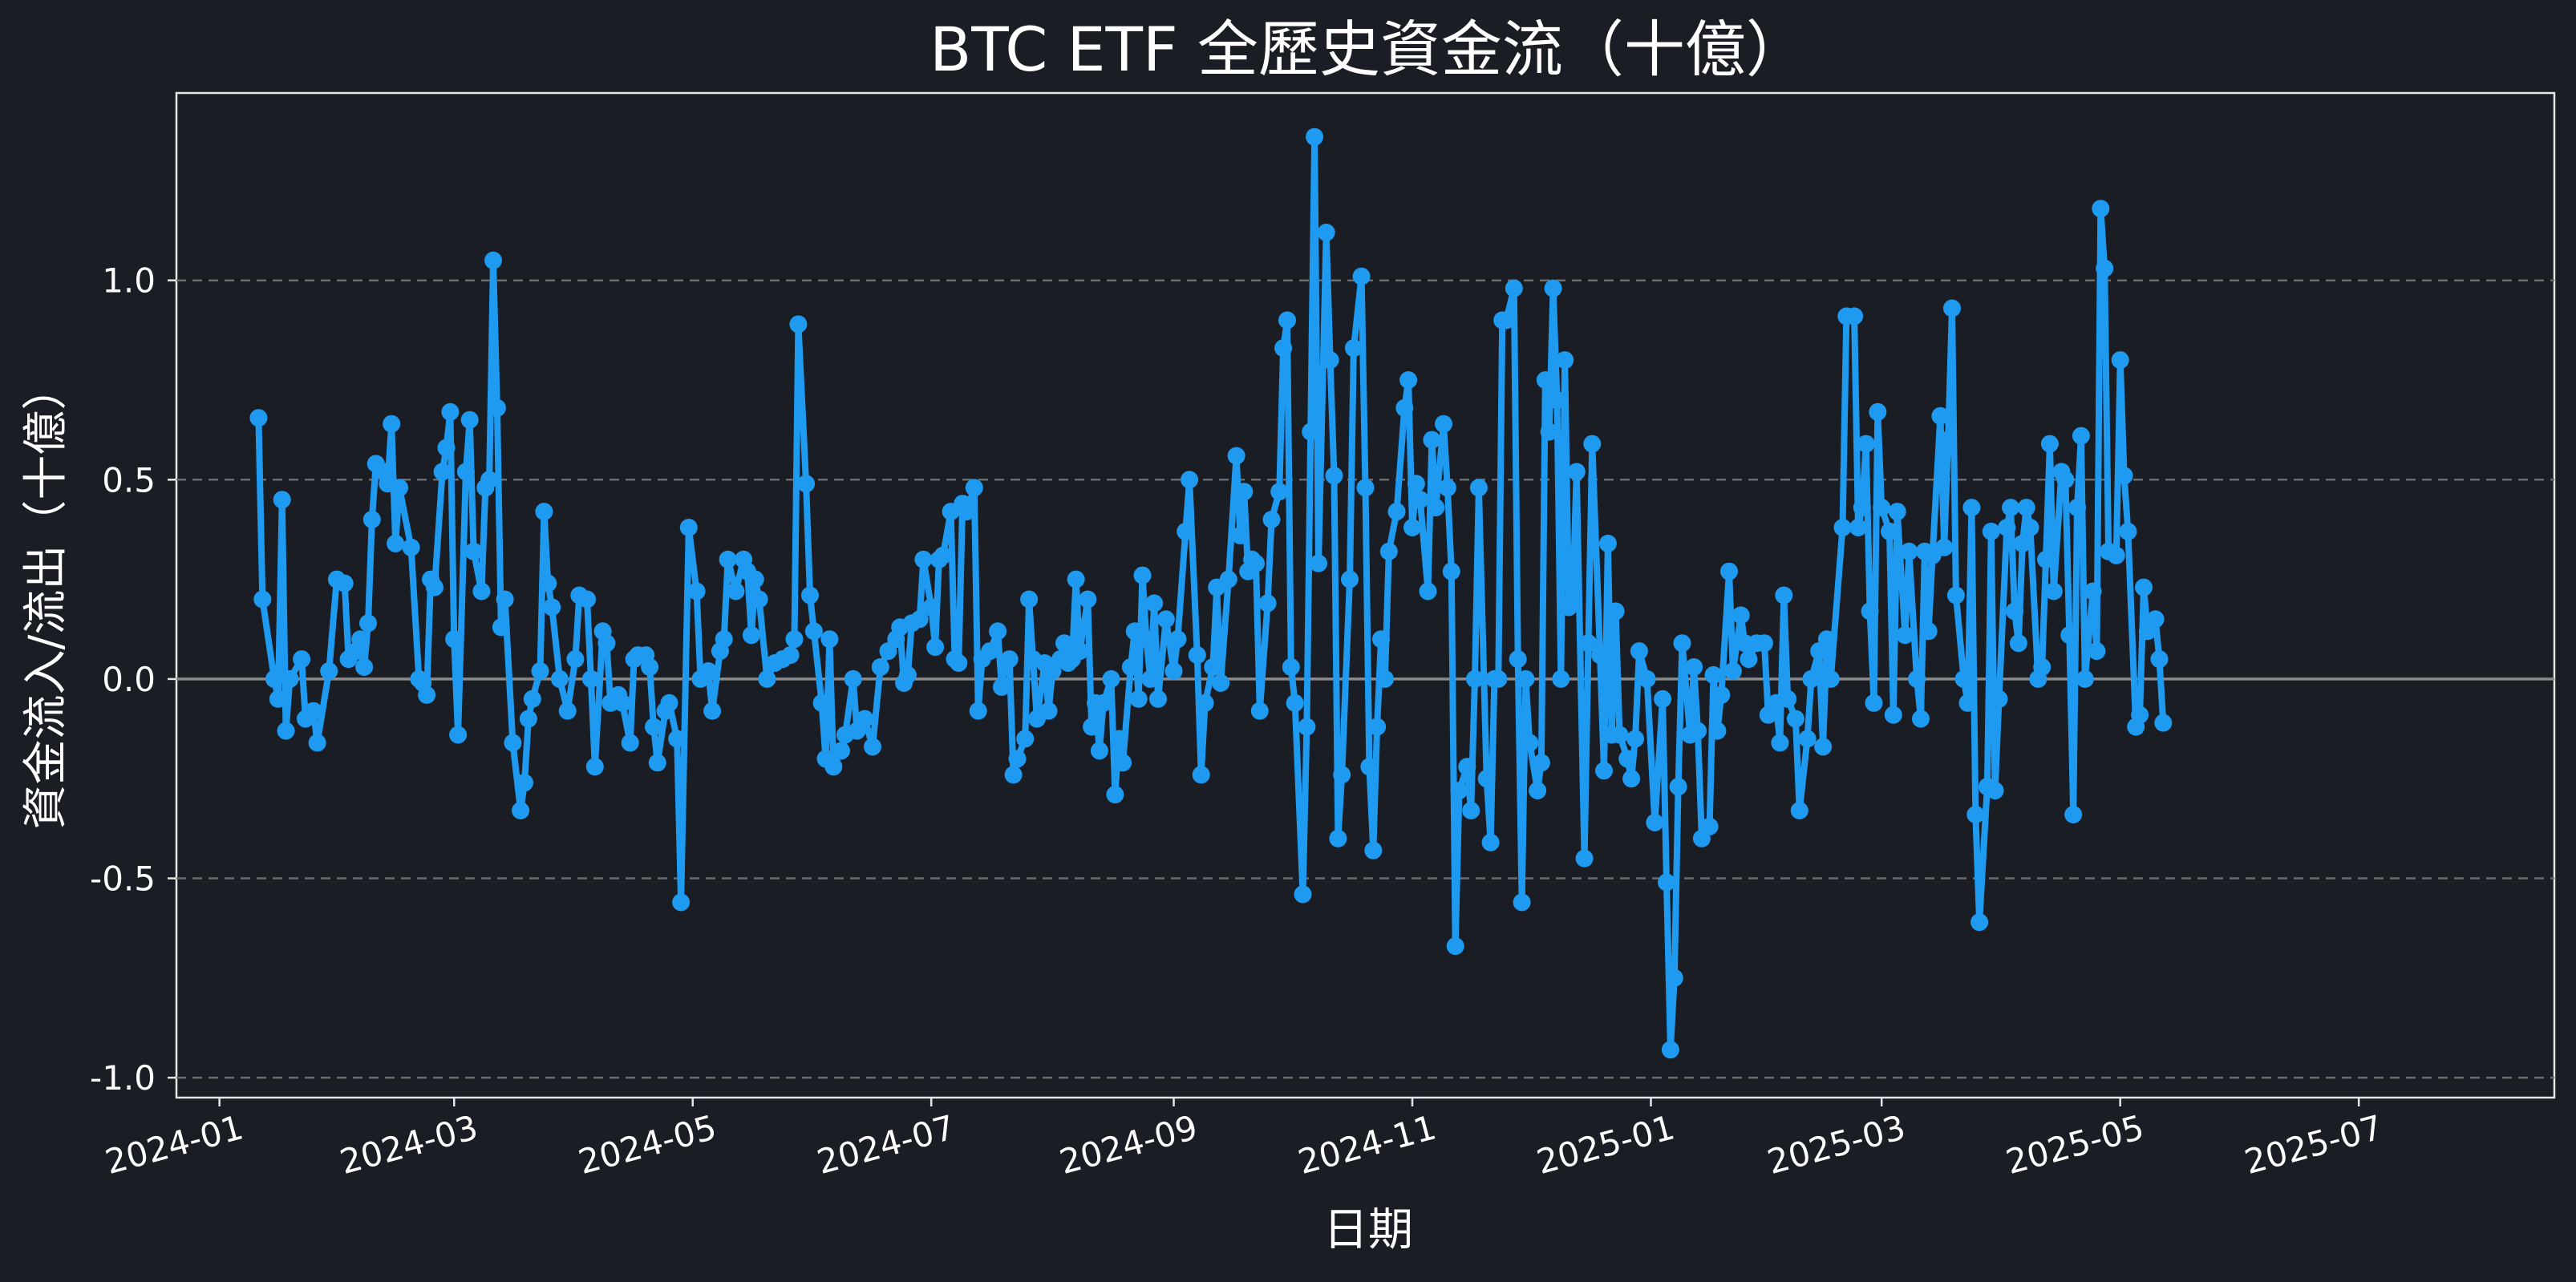  What do you see at coordinates (46, 598) in the screenshot?
I see `y-axis-title: 資金流入/流出（十億）` at bounding box center [46, 598].